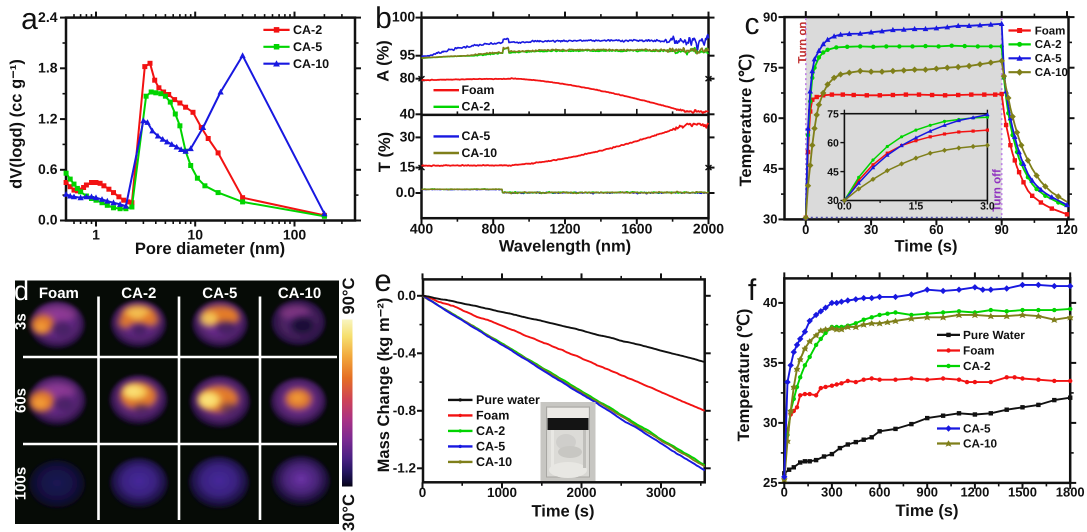  What do you see at coordinates (48, 169) in the screenshot?
I see `svg-text: 0.6` at bounding box center [48, 169].